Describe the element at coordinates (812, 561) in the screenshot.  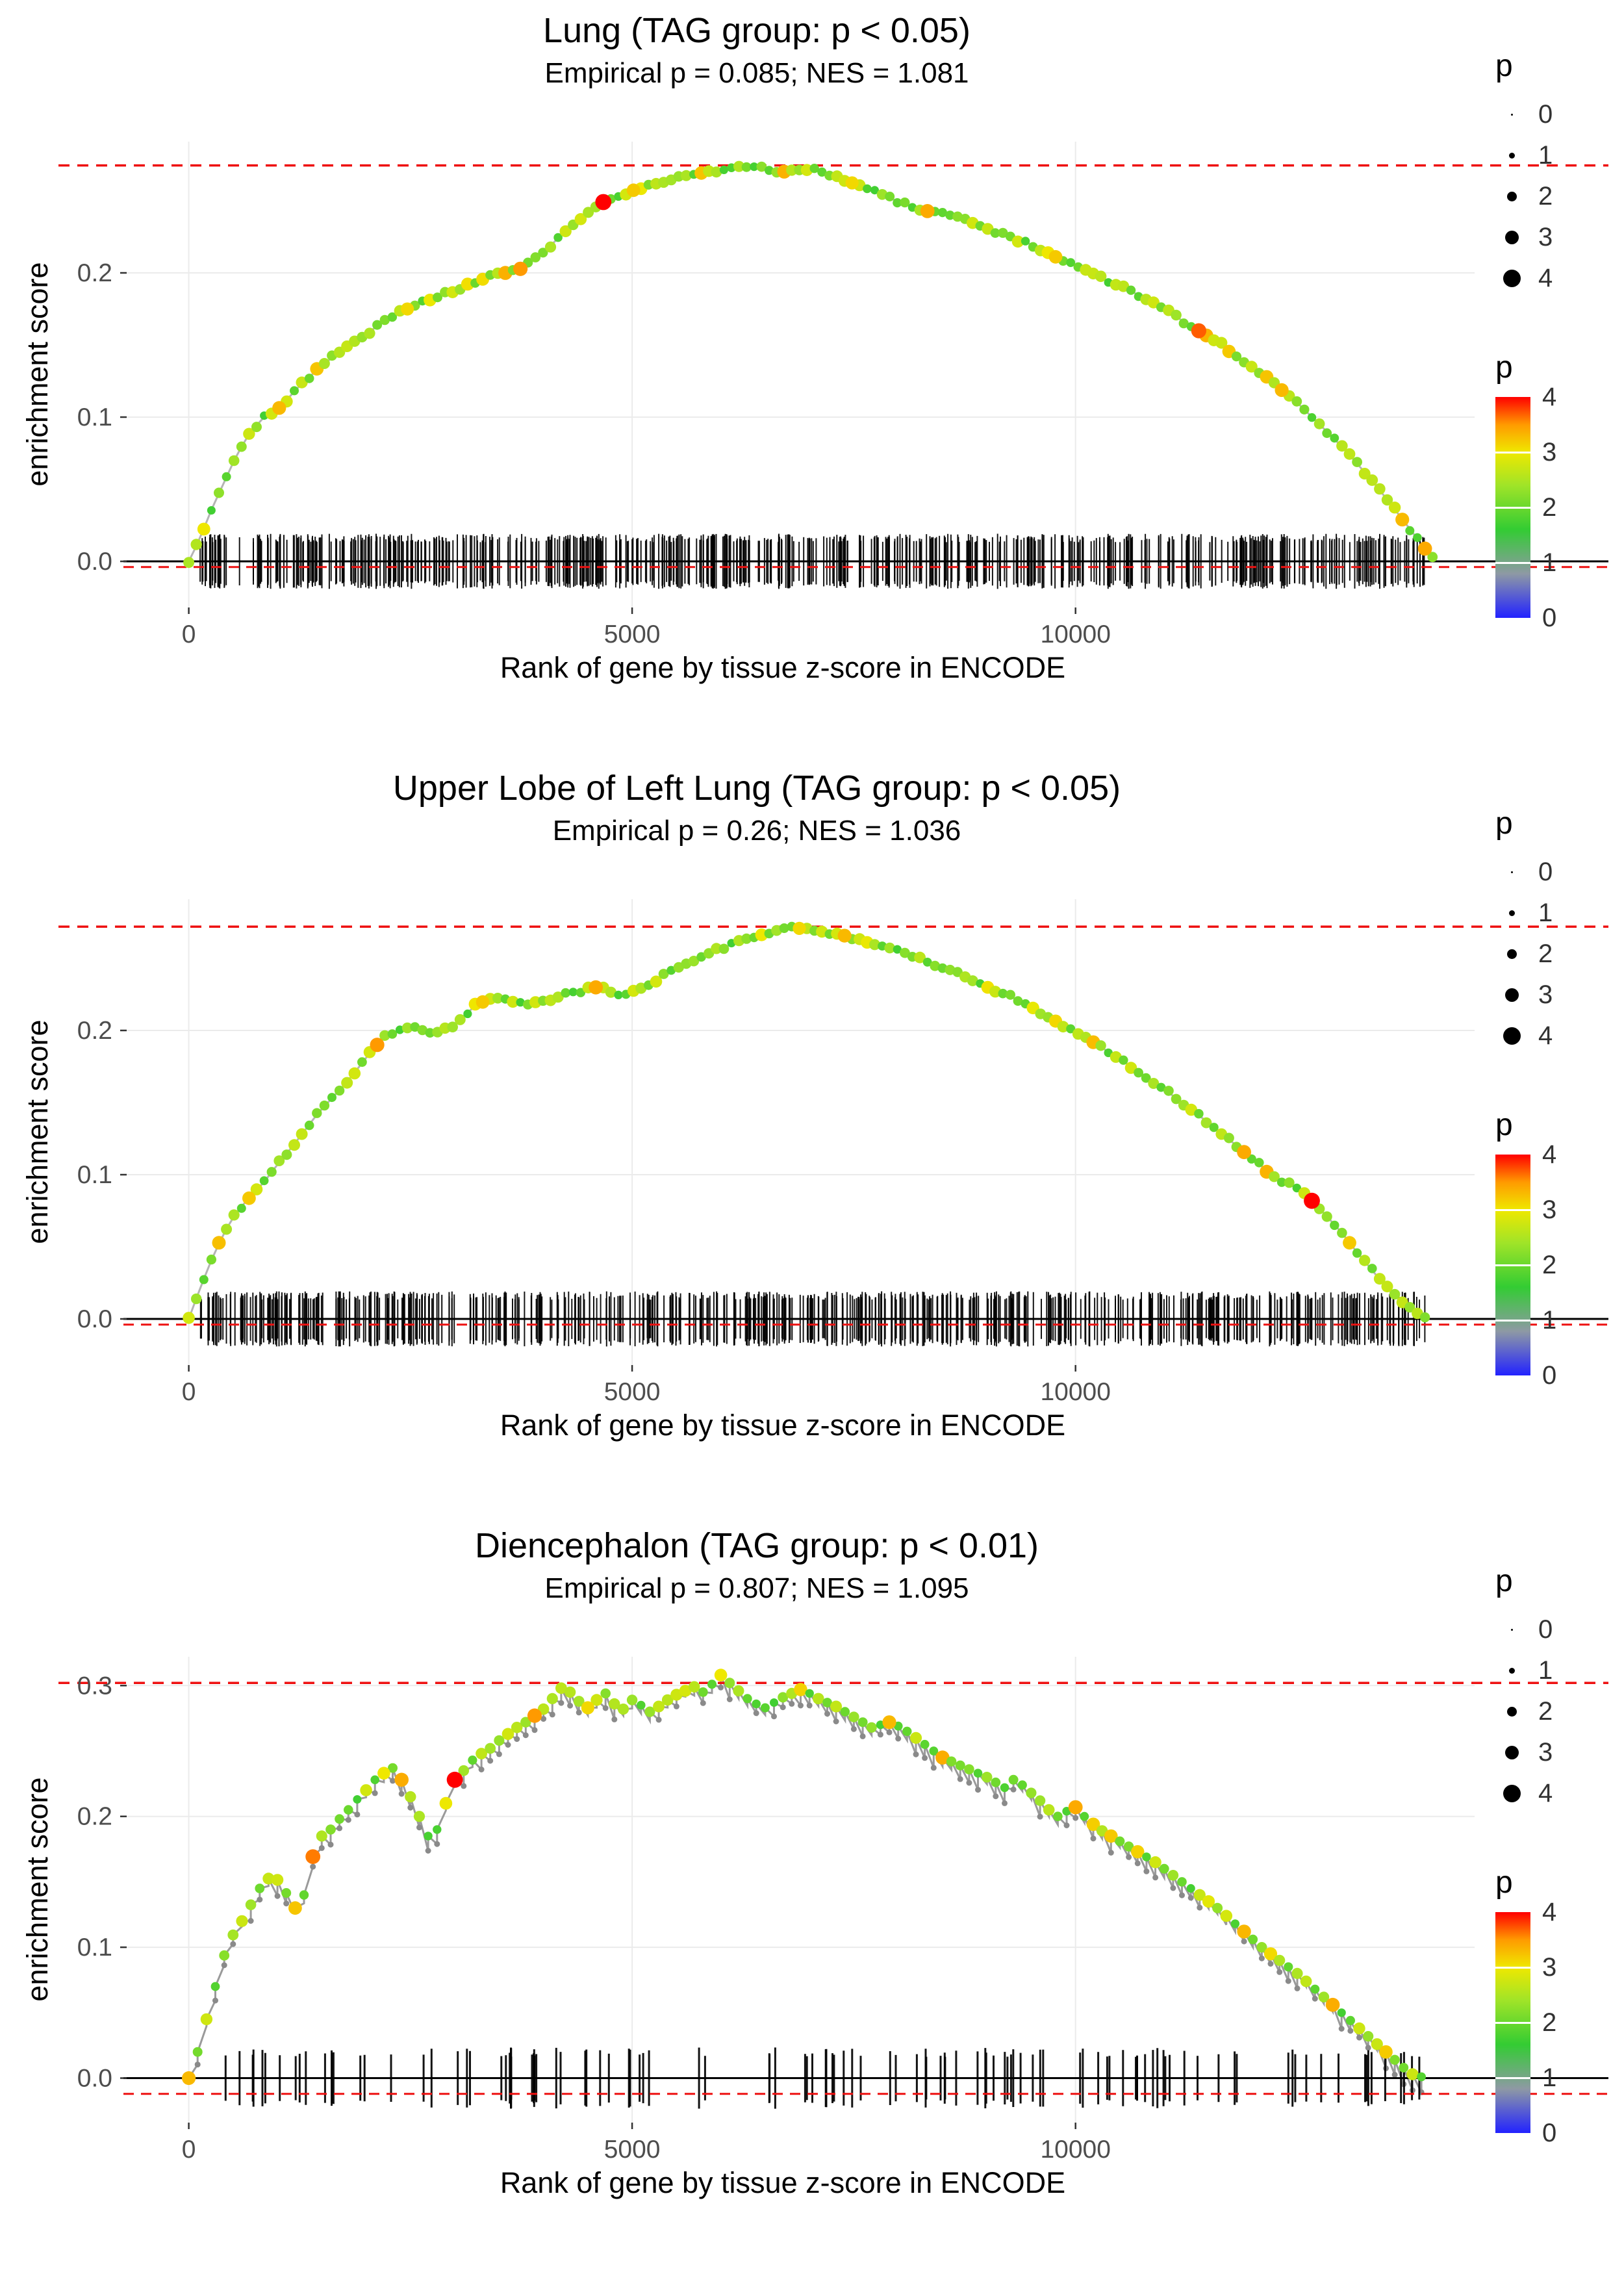
I see `gene-rug` at that location.